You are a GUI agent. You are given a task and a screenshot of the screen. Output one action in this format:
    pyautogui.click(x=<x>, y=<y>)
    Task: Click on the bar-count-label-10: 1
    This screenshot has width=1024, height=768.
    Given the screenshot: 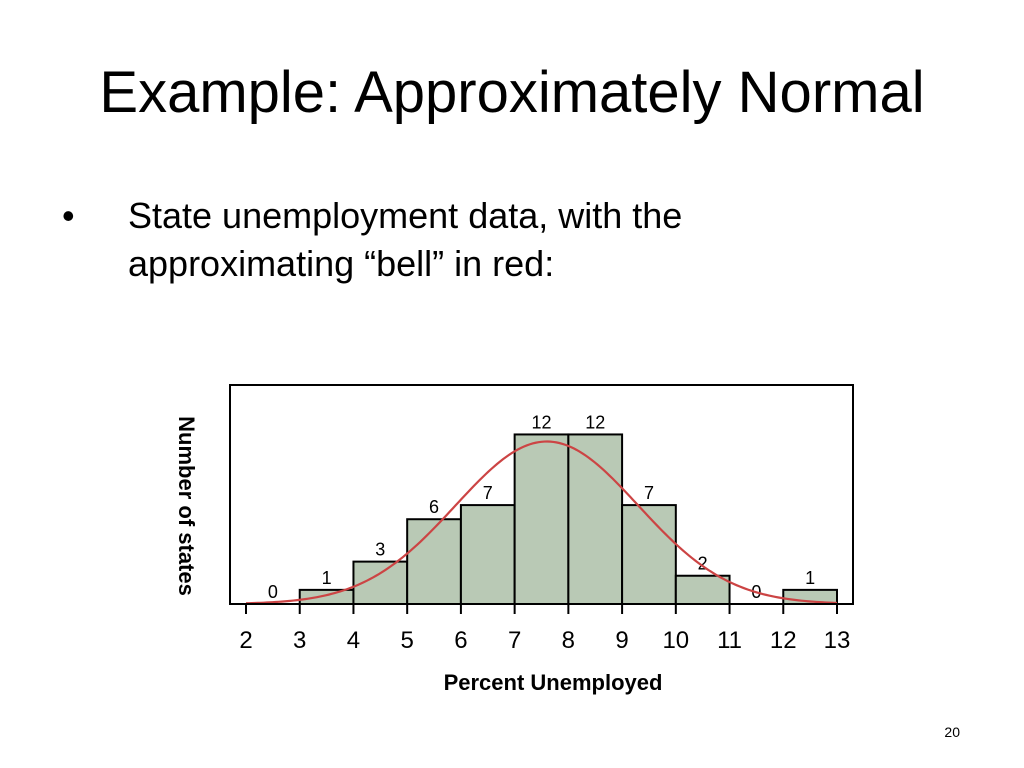 What is the action you would take?
    pyautogui.click(x=810, y=578)
    